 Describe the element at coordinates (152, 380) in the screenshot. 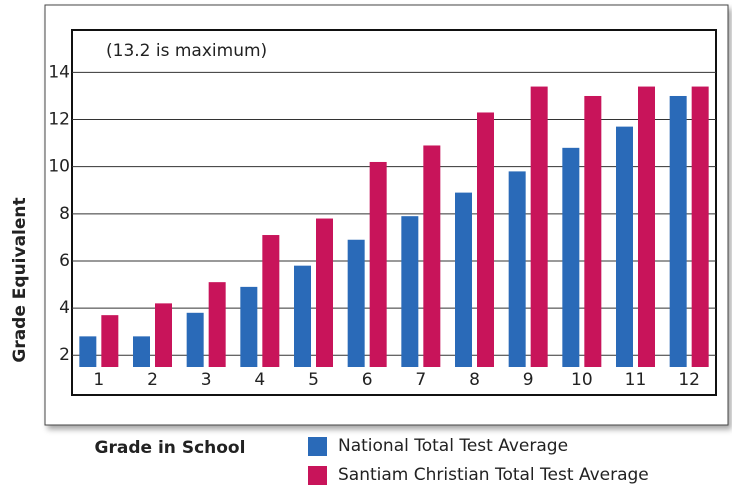

I see `x-tick-label: 2` at that location.